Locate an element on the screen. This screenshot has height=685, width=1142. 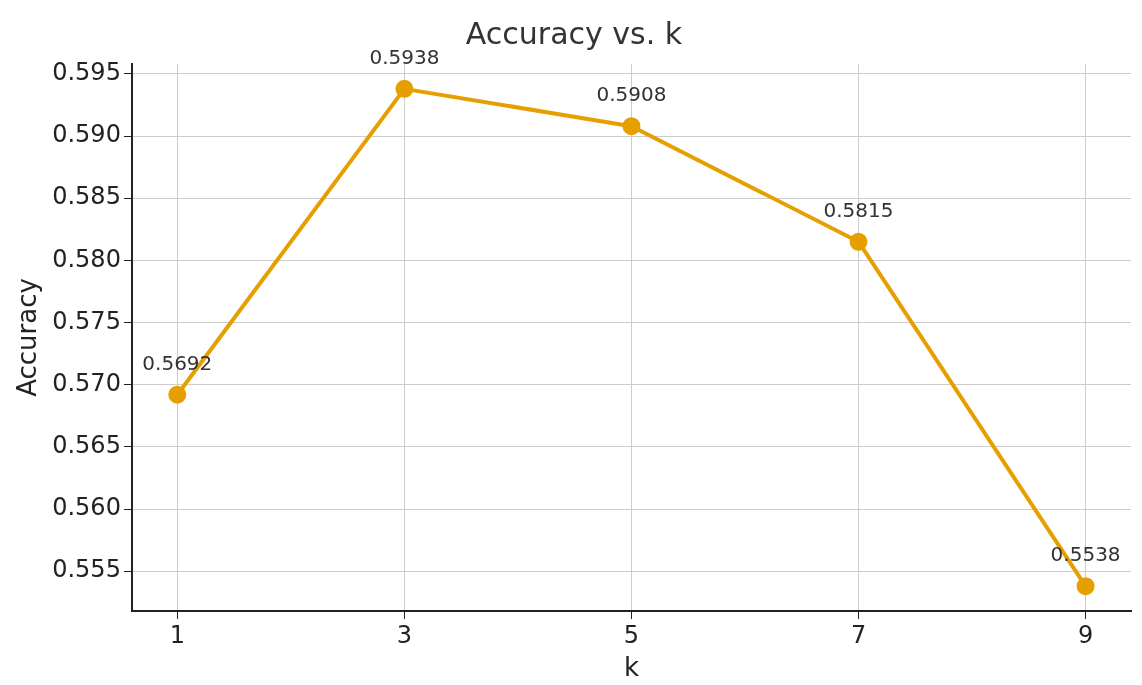
y-tick-label: 0.585 is located at coordinates (86, 196).